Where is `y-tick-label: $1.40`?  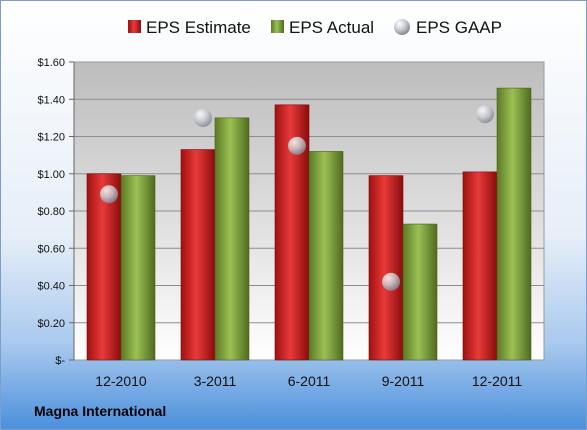
y-tick-label: $1.40 is located at coordinates (51, 100).